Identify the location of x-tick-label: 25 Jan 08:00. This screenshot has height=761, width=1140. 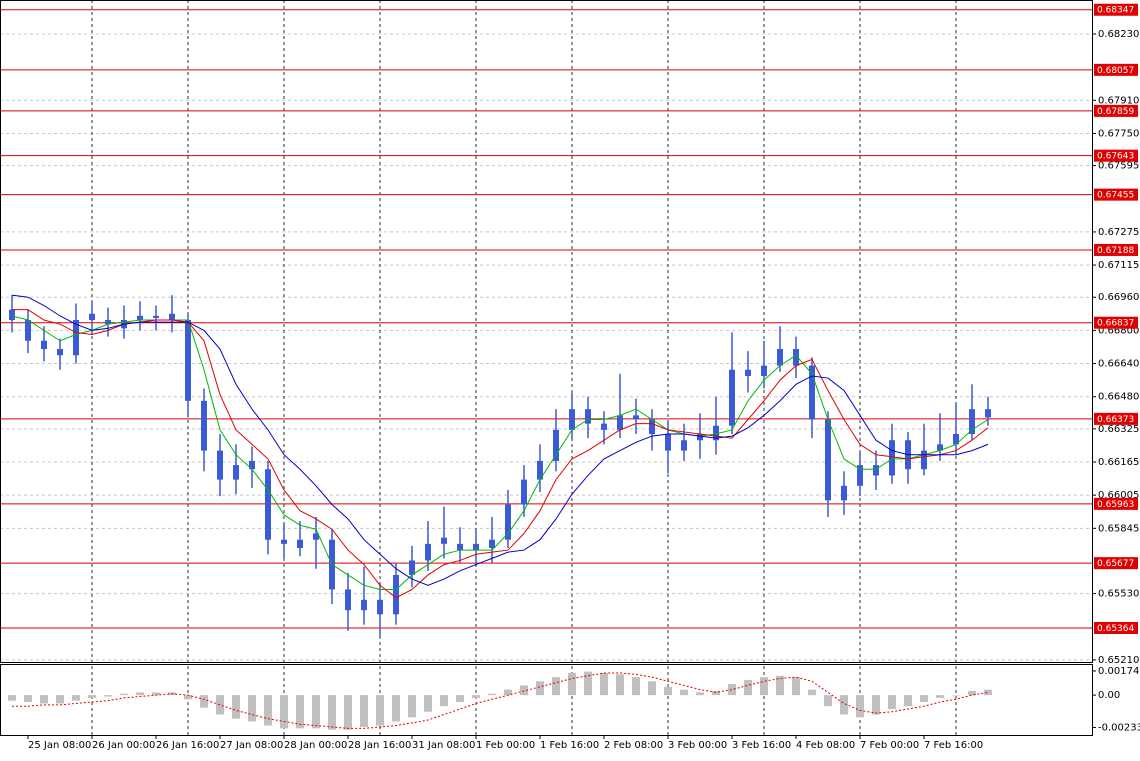
(59, 745).